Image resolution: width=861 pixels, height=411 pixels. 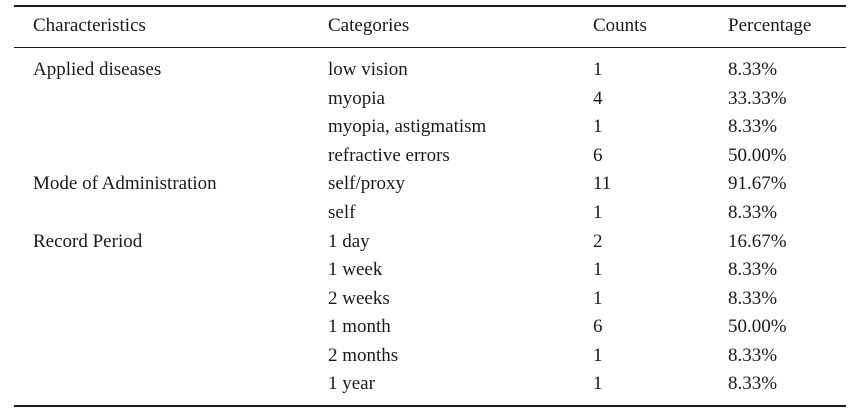 What do you see at coordinates (349, 241) in the screenshot?
I see `row-category: 1 day` at bounding box center [349, 241].